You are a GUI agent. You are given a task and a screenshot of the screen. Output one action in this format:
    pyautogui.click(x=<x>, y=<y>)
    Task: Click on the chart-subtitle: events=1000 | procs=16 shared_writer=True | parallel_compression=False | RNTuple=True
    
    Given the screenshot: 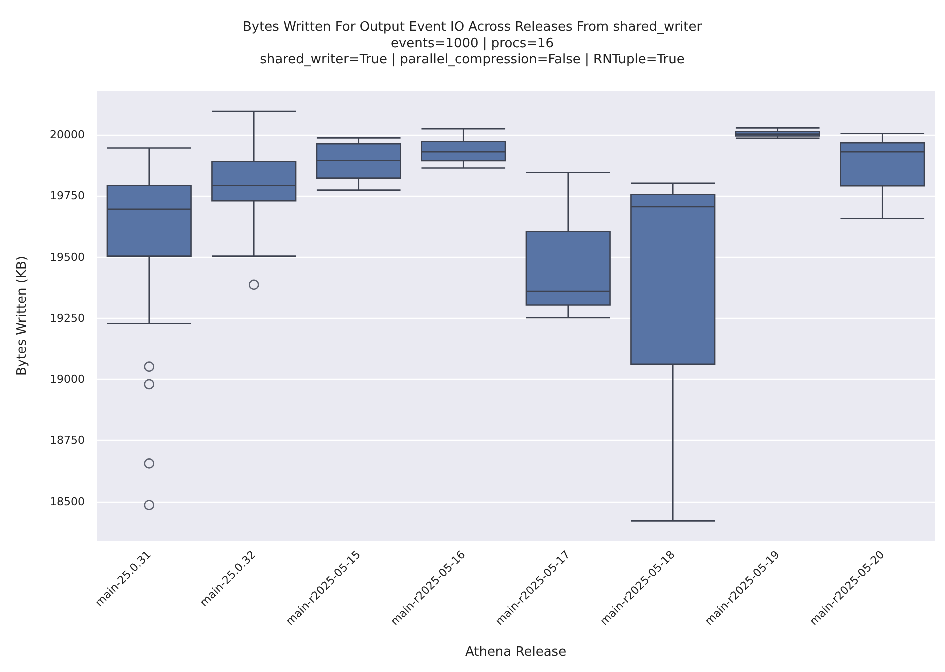 What is the action you would take?
    pyautogui.click(x=472, y=52)
    